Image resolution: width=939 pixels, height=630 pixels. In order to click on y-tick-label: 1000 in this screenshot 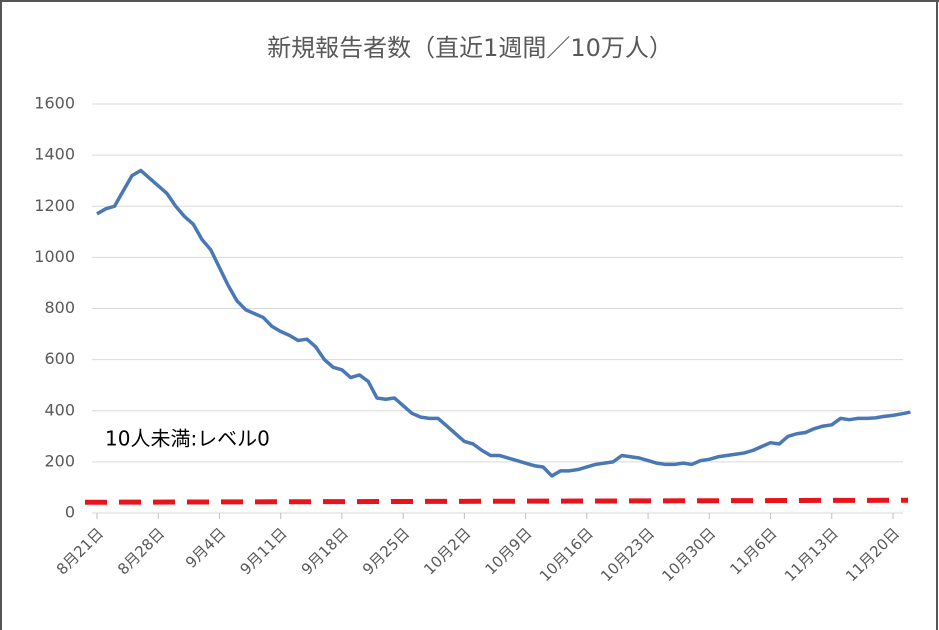, I will do `click(54, 256)`.